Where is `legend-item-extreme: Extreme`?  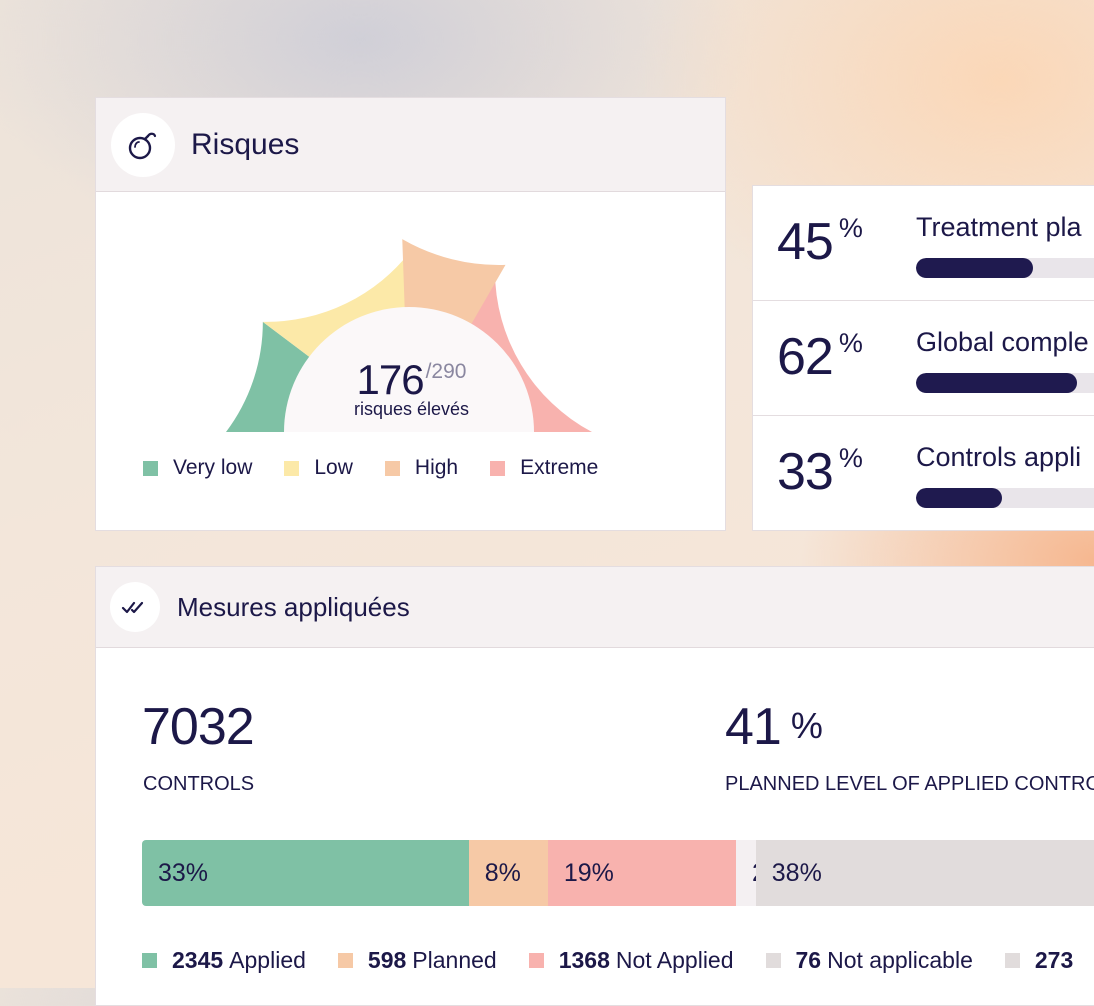
legend-item-extreme: Extreme is located at coordinates (544, 468).